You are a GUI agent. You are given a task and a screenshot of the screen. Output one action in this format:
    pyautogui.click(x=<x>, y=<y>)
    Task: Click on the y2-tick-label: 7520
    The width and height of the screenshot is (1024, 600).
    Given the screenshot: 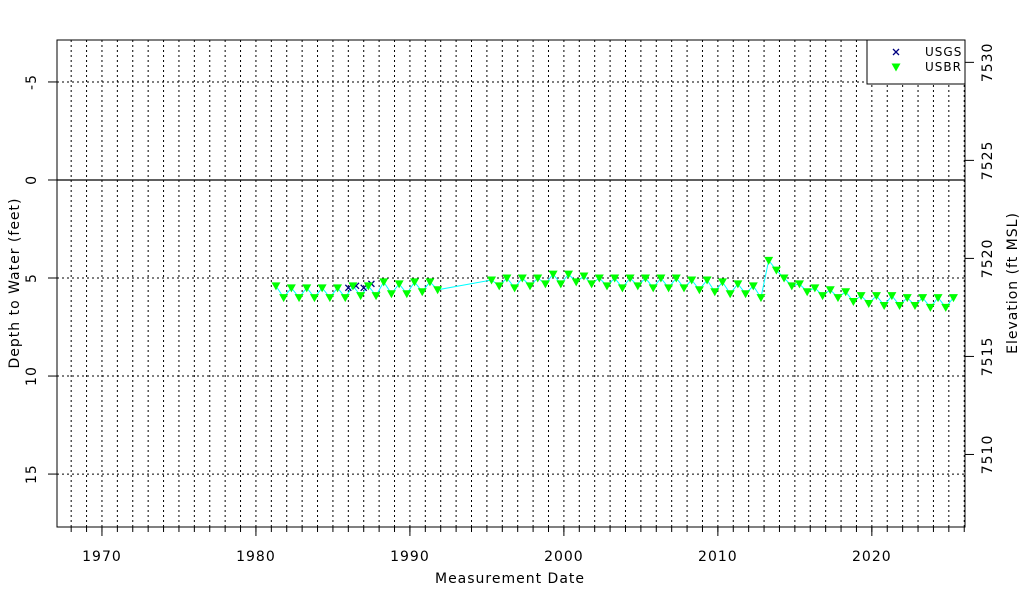 What is the action you would take?
    pyautogui.click(x=988, y=259)
    